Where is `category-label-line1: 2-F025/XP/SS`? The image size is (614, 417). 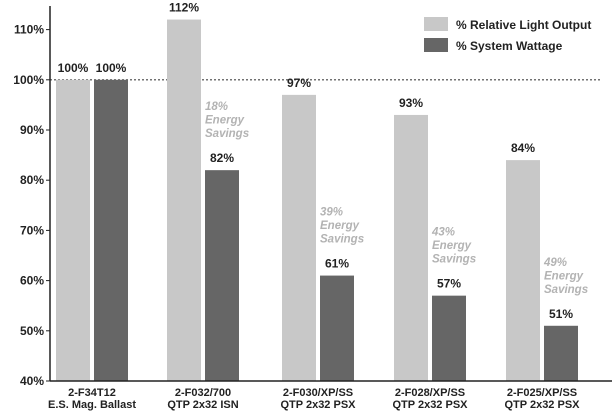 category-label-line1: 2-F025/XP/SS is located at coordinates (542, 393).